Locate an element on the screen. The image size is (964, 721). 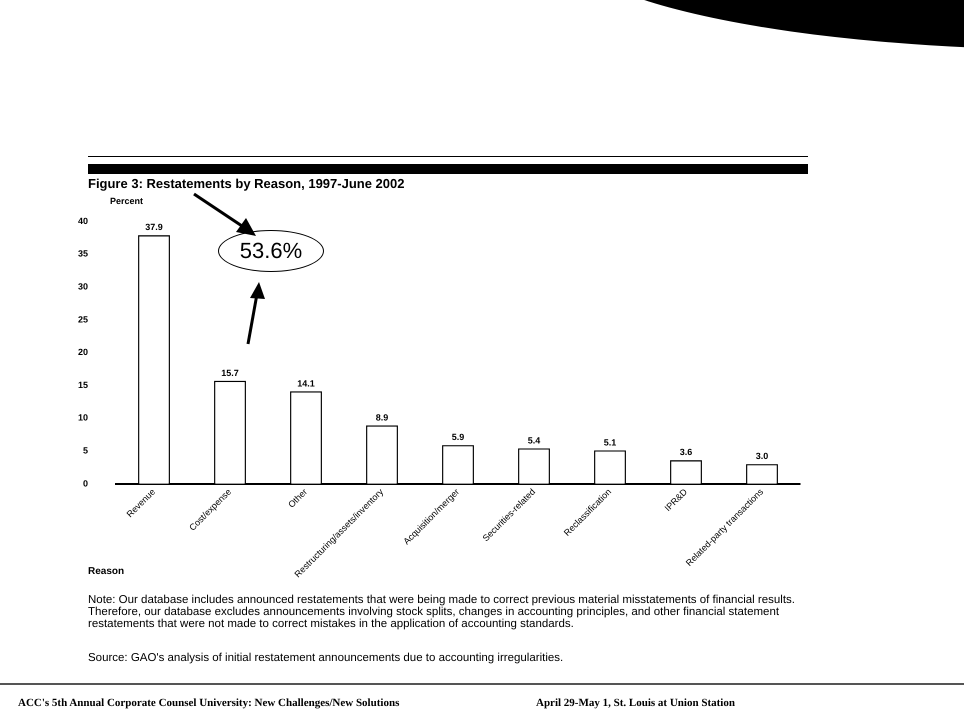
data-label: 15.7 is located at coordinates (230, 373).